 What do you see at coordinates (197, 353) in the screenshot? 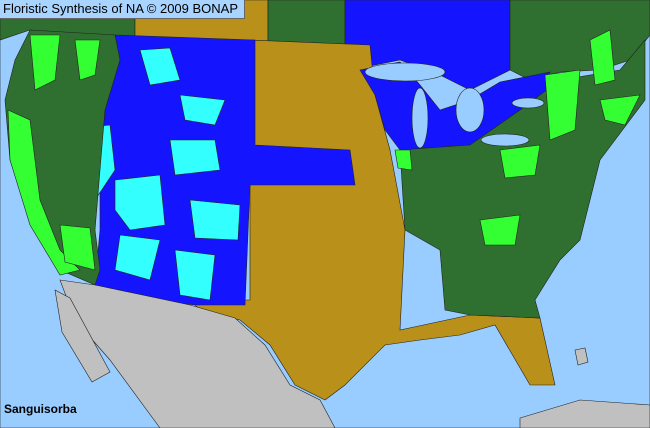
I see `mexico` at bounding box center [197, 353].